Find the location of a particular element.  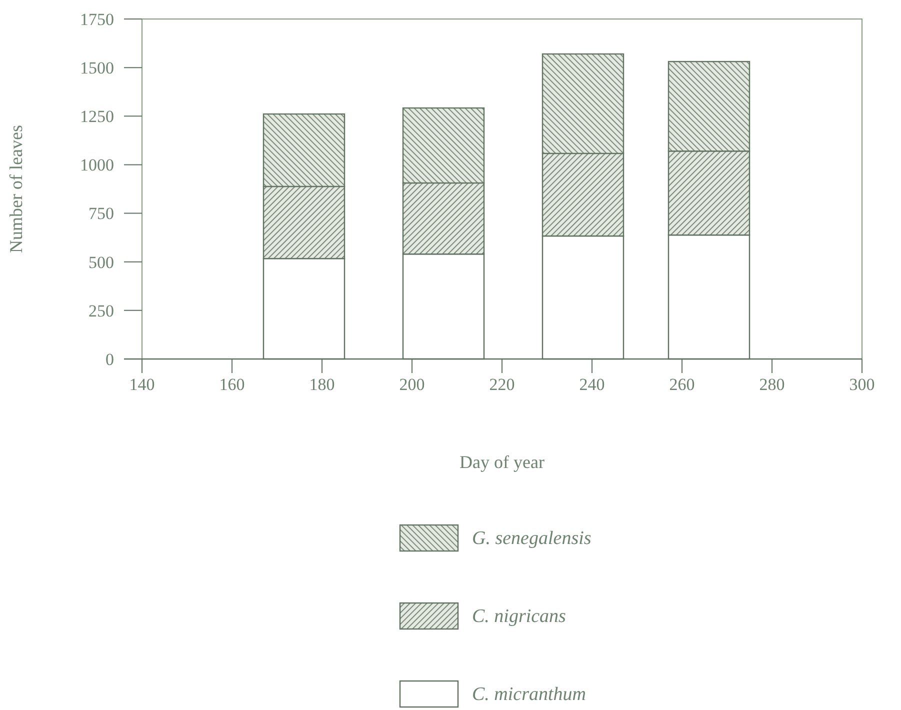

y-tick-label: 750 is located at coordinates (101, 214).